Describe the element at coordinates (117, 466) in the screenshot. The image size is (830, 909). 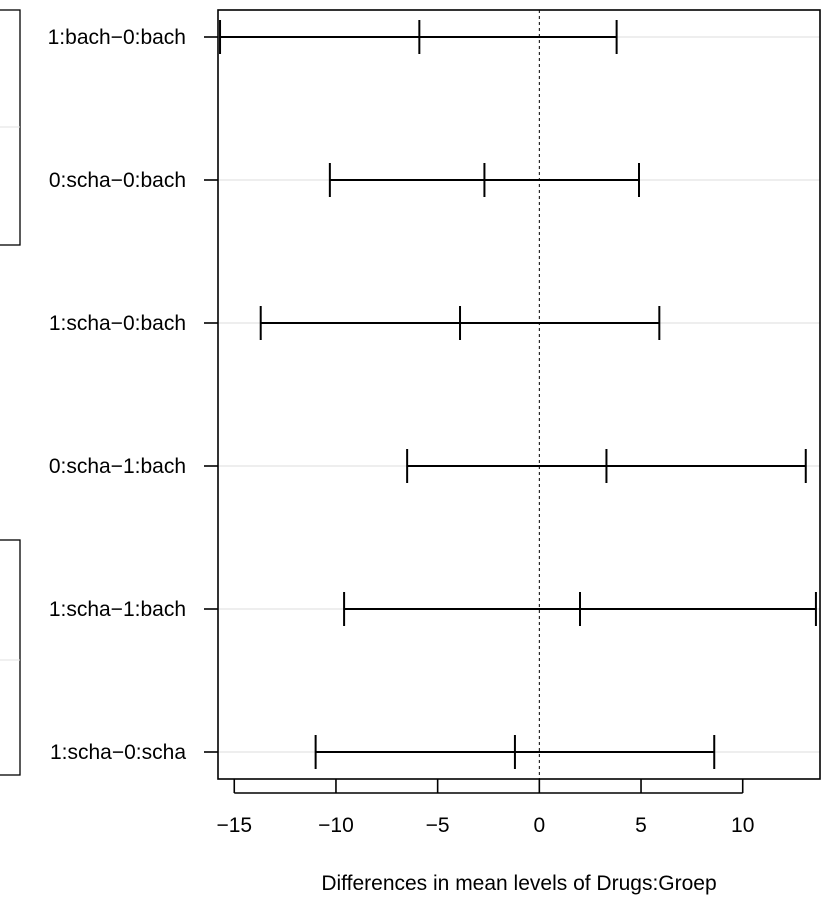
I see `y-tick-label: 0:scha−1:bach` at that location.